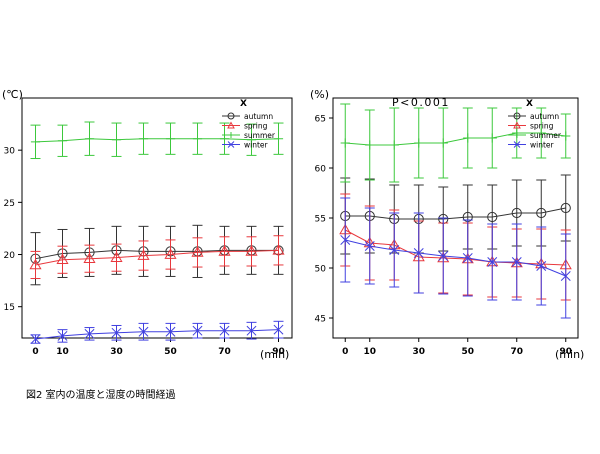  What do you see at coordinates (319, 94) in the screenshot?
I see `panel-2-y-axis-label: (%)` at bounding box center [319, 94].